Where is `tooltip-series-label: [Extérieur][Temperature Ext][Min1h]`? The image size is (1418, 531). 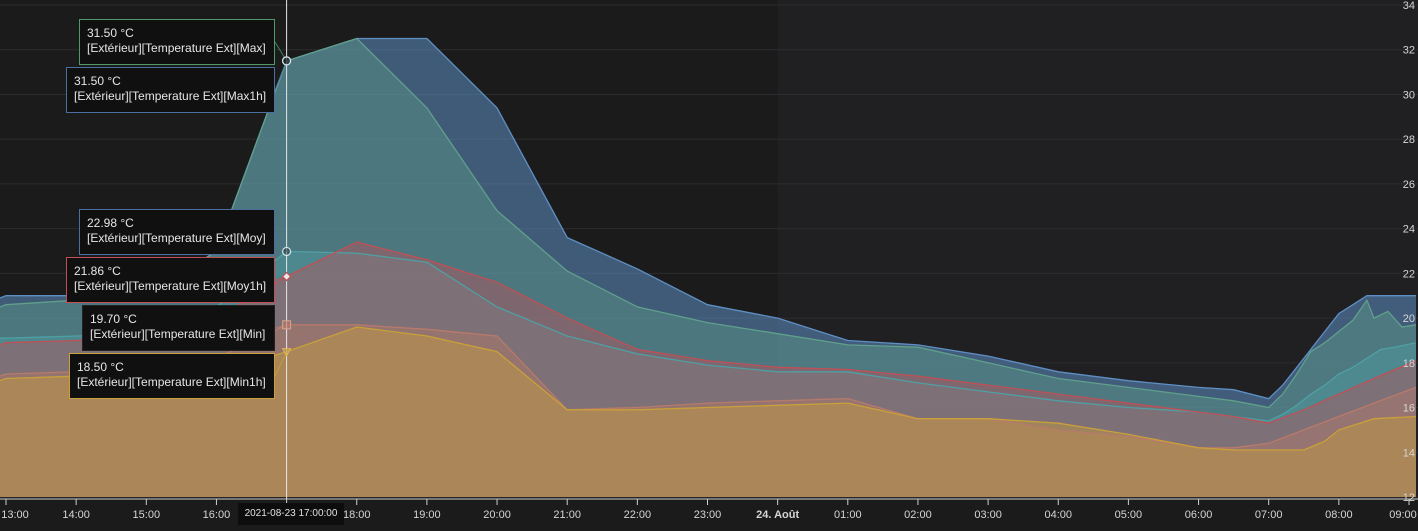
tooltip-series-label: [Extérieur][Temperature Ext][Min1h] is located at coordinates (171, 382).